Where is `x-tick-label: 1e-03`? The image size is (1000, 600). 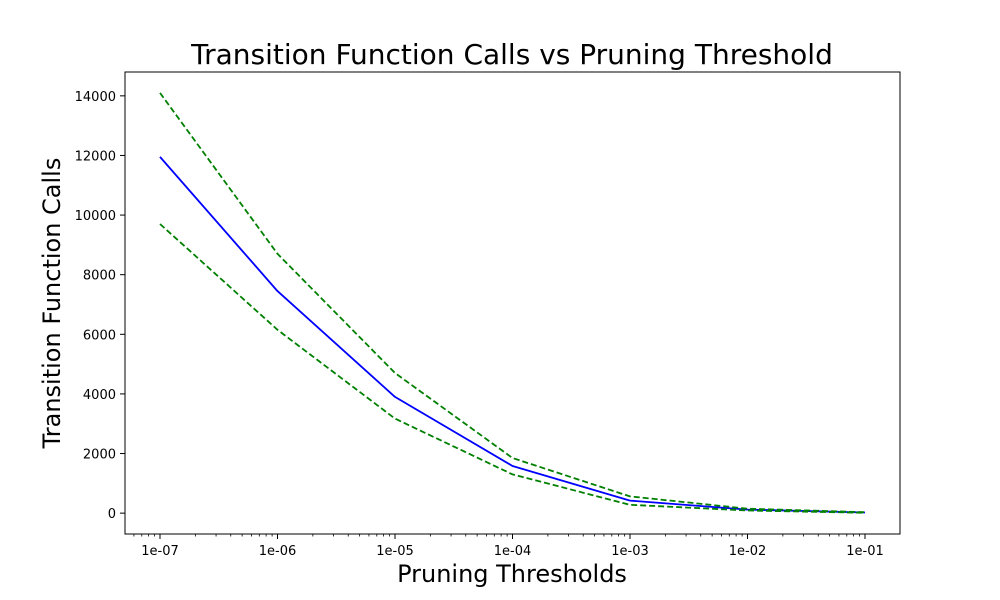
x-tick-label: 1e-03 is located at coordinates (630, 551).